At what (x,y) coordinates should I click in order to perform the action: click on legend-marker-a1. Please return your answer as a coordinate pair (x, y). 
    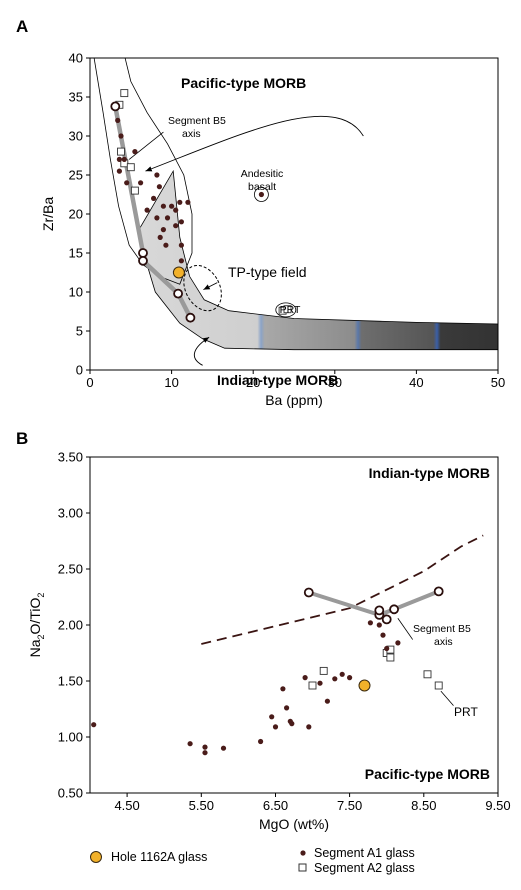
    Looking at the image, I should click on (303, 853).